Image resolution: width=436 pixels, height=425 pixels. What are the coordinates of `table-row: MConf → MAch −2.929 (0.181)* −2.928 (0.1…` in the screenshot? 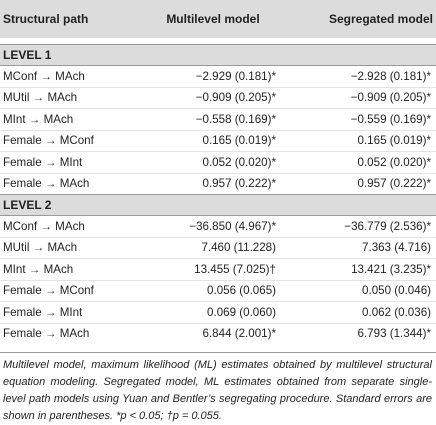 It's located at (218, 76).